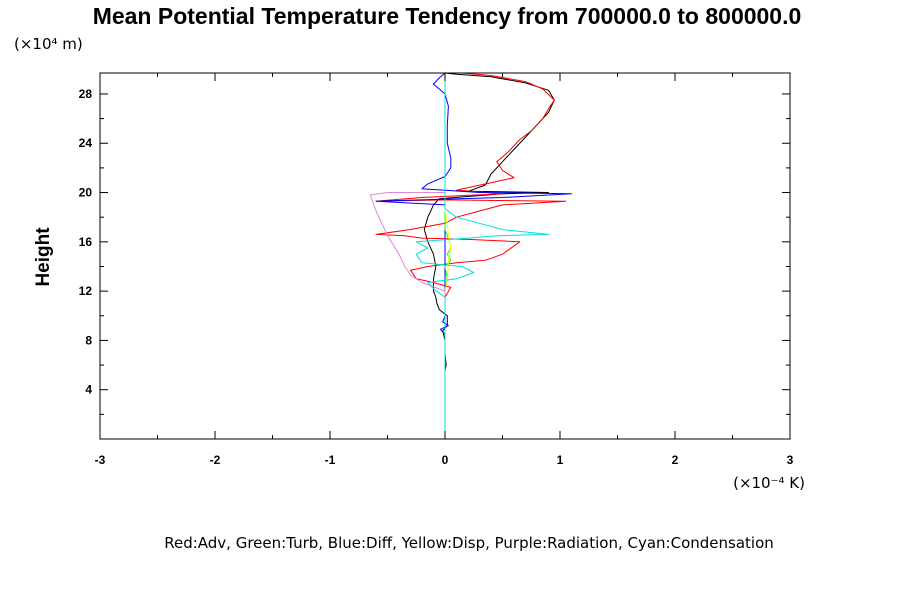 Image resolution: width=900 pixels, height=600 pixels. I want to click on y-tick-label: 28, so click(86, 94).